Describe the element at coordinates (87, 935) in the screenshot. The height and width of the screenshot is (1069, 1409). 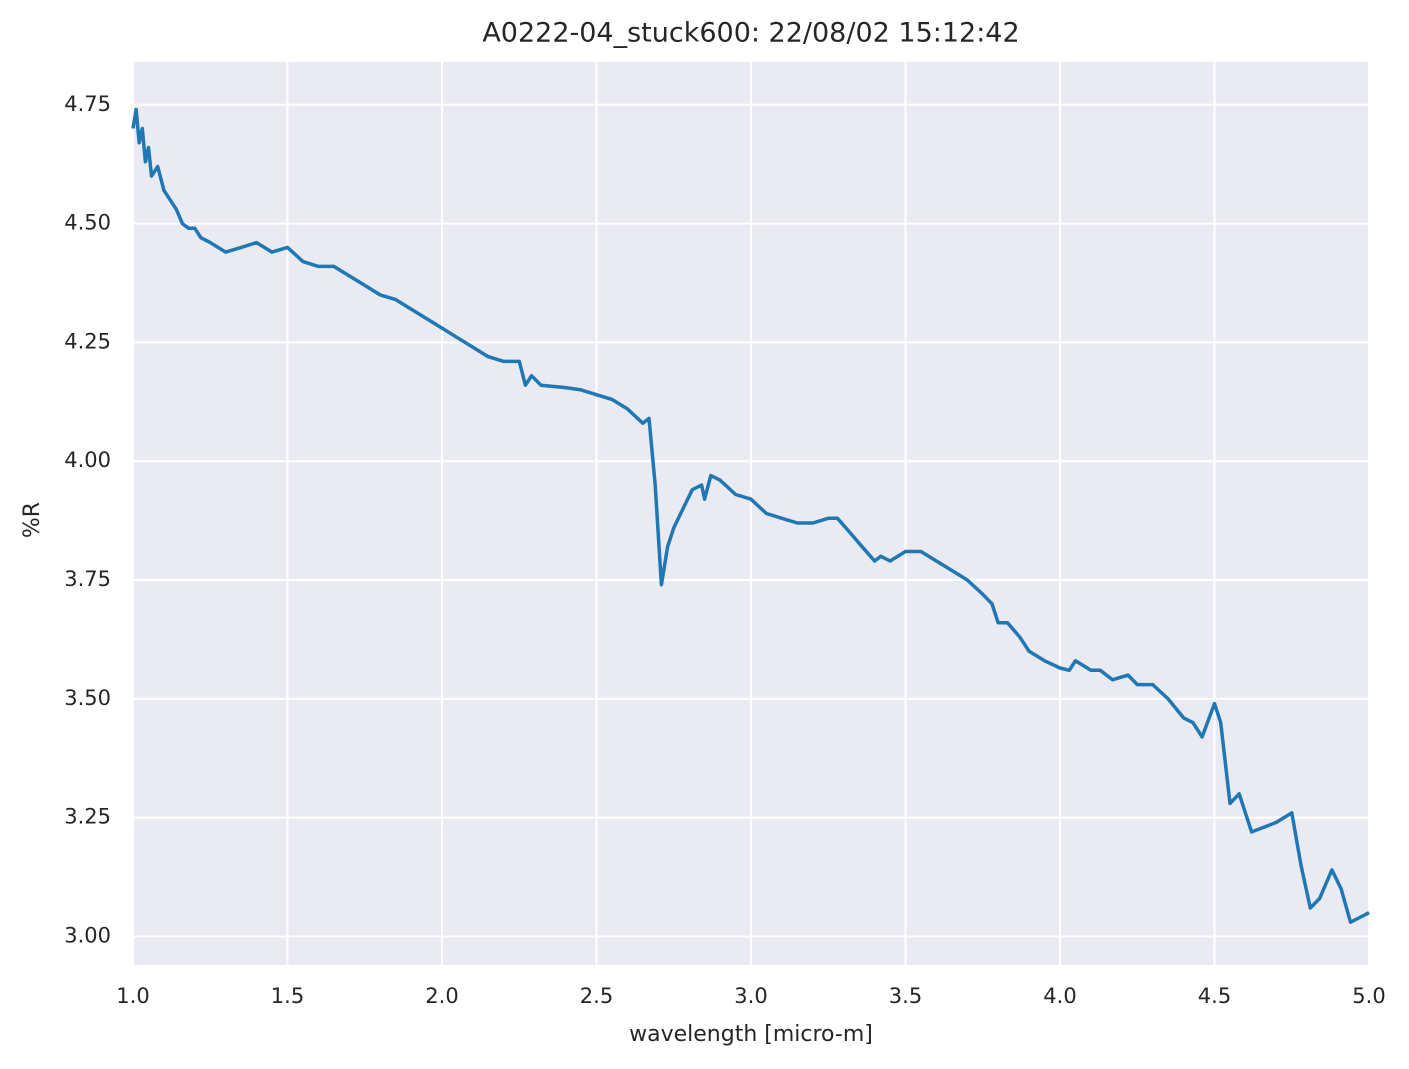
I see `y-tick-label: 3.00` at that location.